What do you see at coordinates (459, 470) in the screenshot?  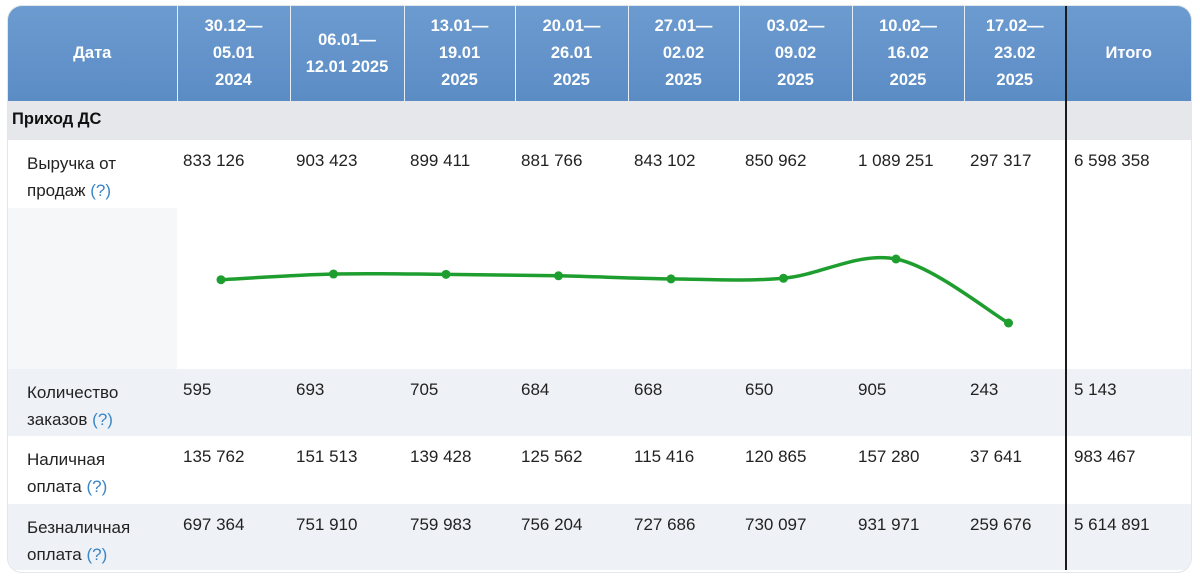 I see `table-cell-value: 139 428` at bounding box center [459, 470].